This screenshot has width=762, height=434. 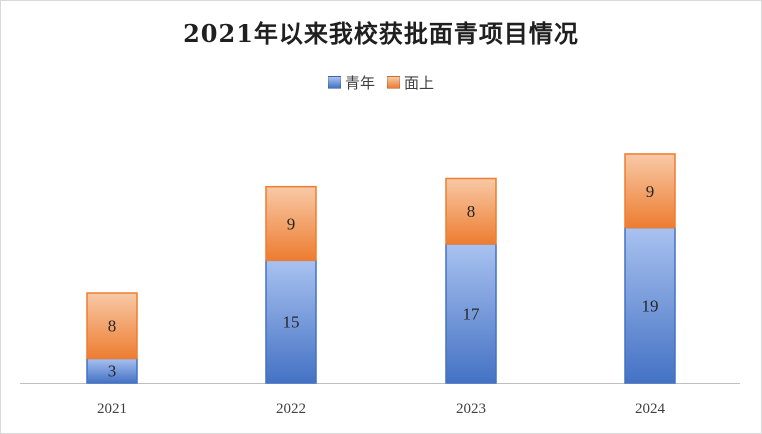 What do you see at coordinates (291, 322) in the screenshot?
I see `data-label-2022-series-0: 15` at bounding box center [291, 322].